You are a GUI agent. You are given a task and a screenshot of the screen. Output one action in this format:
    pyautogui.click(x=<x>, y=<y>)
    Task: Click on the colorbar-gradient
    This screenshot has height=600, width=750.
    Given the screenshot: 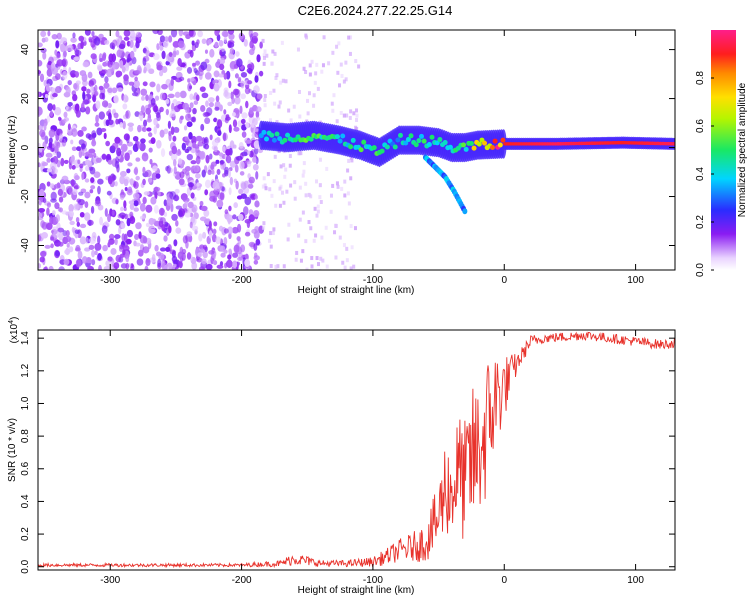 What is the action you would take?
    pyautogui.click(x=723, y=150)
    